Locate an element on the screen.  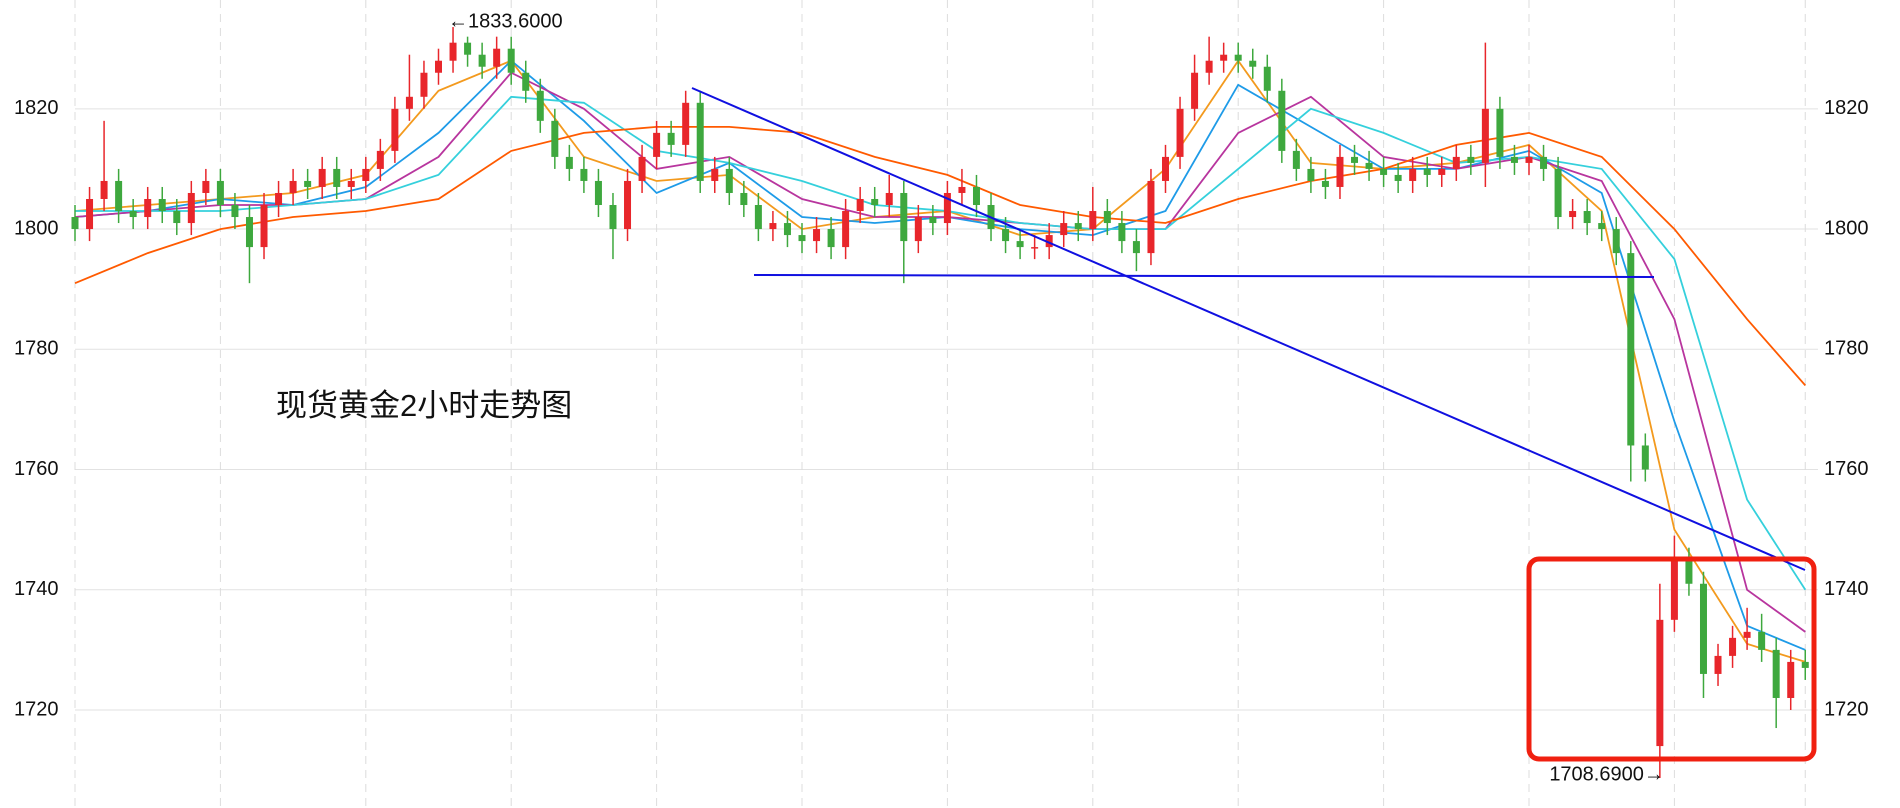
chart-title: 现货黄金2小时走势图 is located at coordinates (424, 405).